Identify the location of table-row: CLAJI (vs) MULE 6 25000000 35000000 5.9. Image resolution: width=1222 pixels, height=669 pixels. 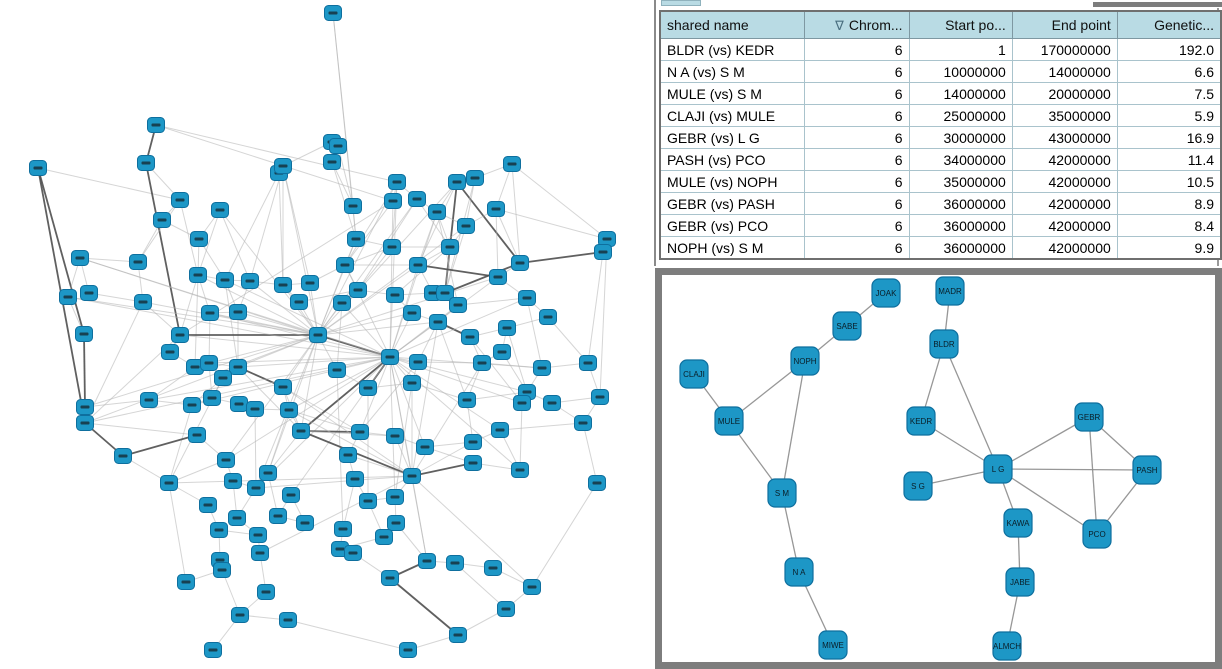
(940, 115).